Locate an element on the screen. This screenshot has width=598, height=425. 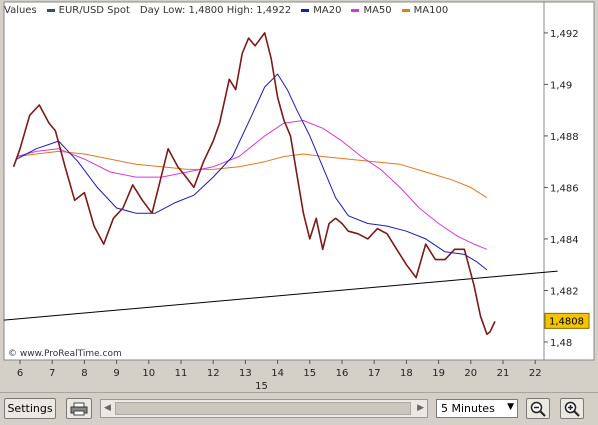
printer-icon is located at coordinates (79, 408).